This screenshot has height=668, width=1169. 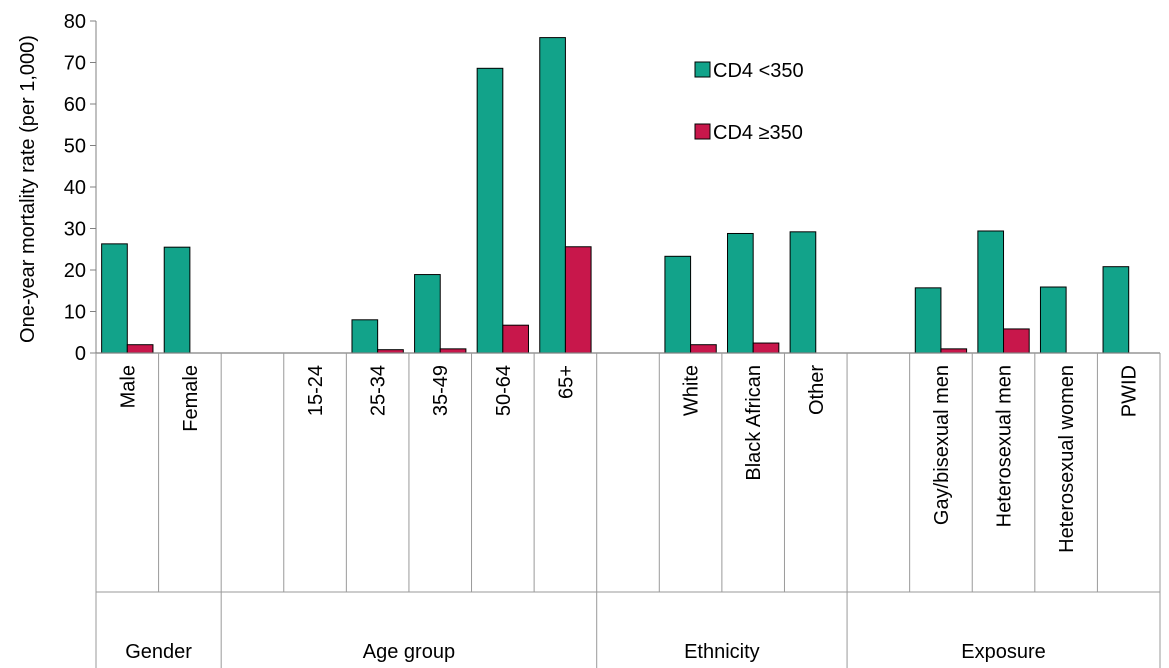 What do you see at coordinates (942, 445) in the screenshot?
I see `x-category-label: Gay/bisexual men` at bounding box center [942, 445].